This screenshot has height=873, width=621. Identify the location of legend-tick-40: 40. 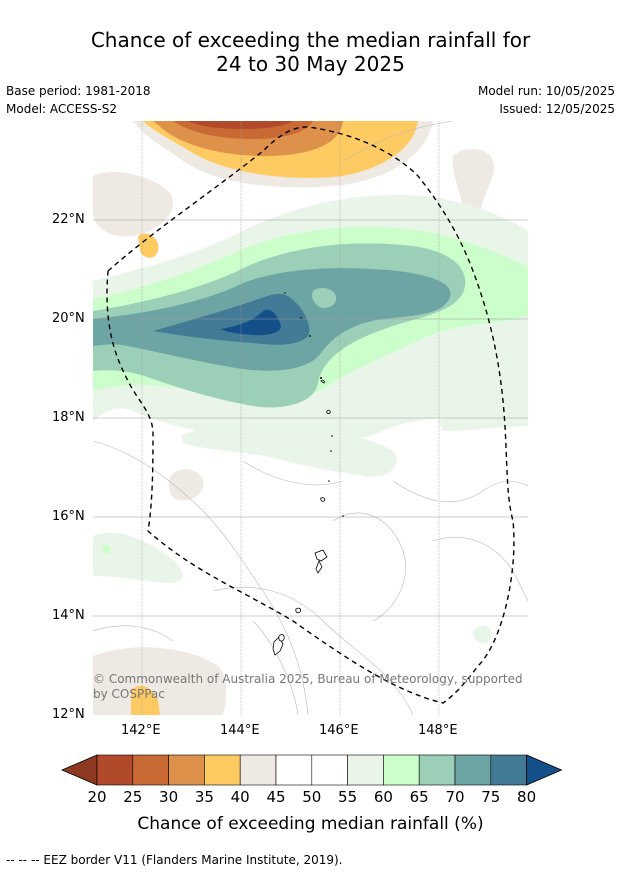
(240, 797).